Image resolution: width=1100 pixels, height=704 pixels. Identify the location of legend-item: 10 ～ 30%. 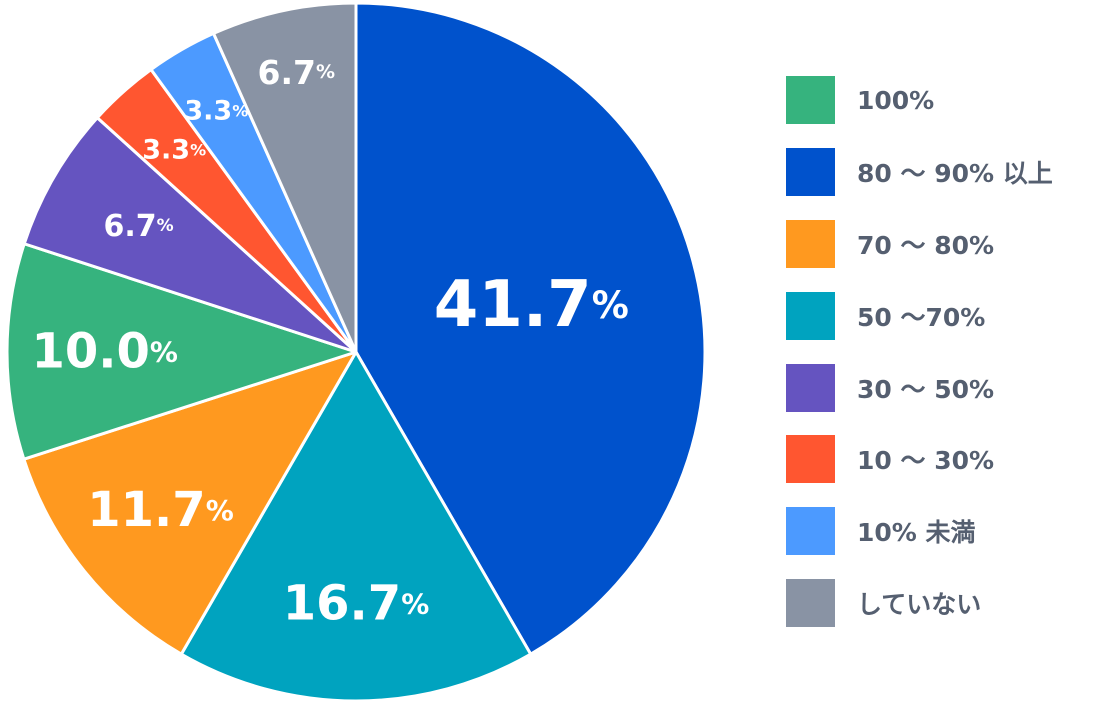
(919, 459).